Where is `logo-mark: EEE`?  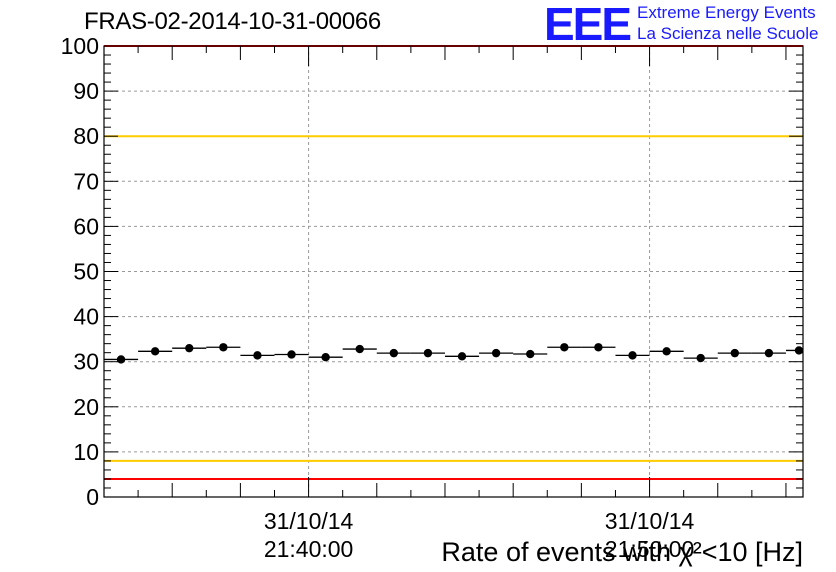 logo-mark: EEE is located at coordinates (588, 25).